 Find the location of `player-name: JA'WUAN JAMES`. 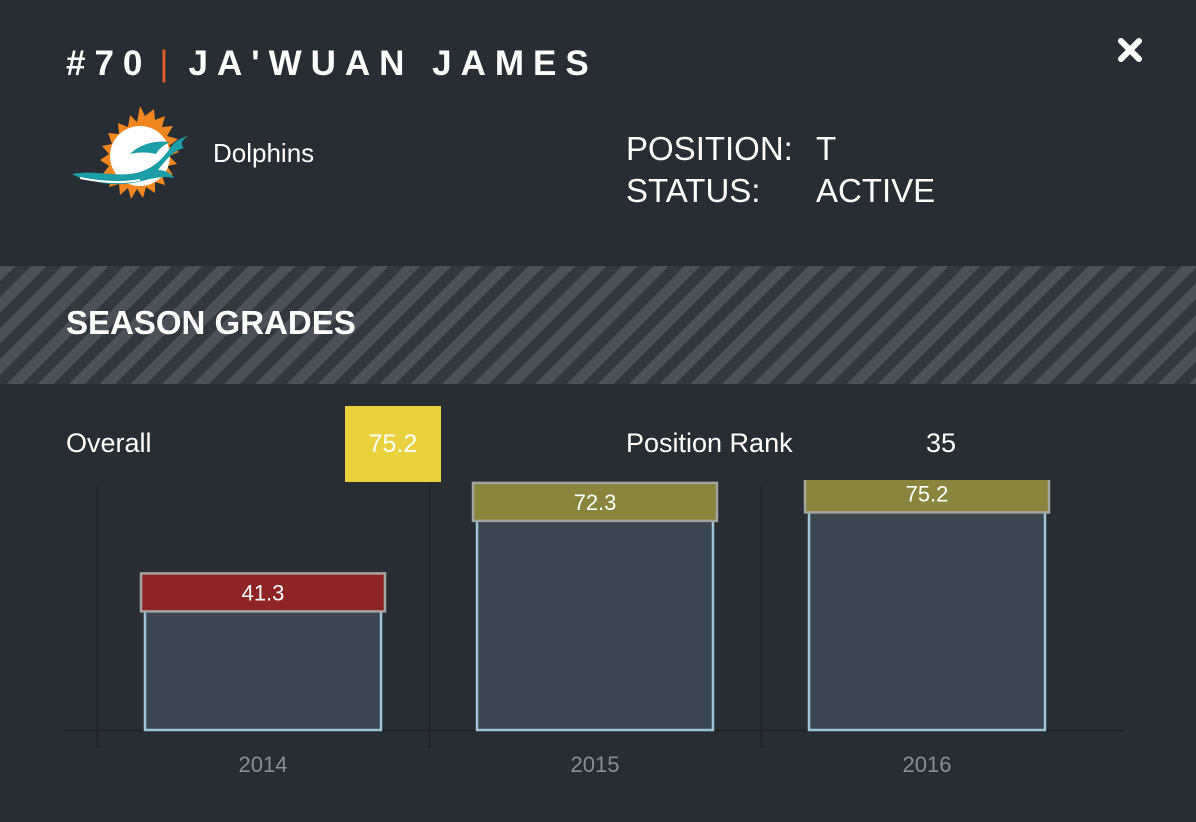

player-name: JA'WUAN JAMES is located at coordinates (393, 63).